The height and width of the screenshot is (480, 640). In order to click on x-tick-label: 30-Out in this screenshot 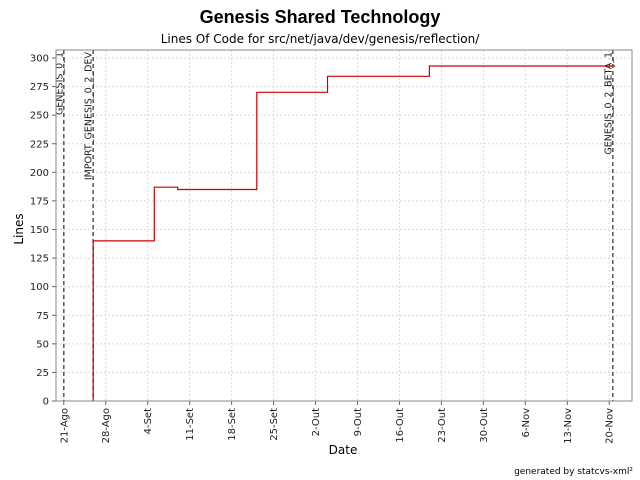, I will do `click(484, 425)`.